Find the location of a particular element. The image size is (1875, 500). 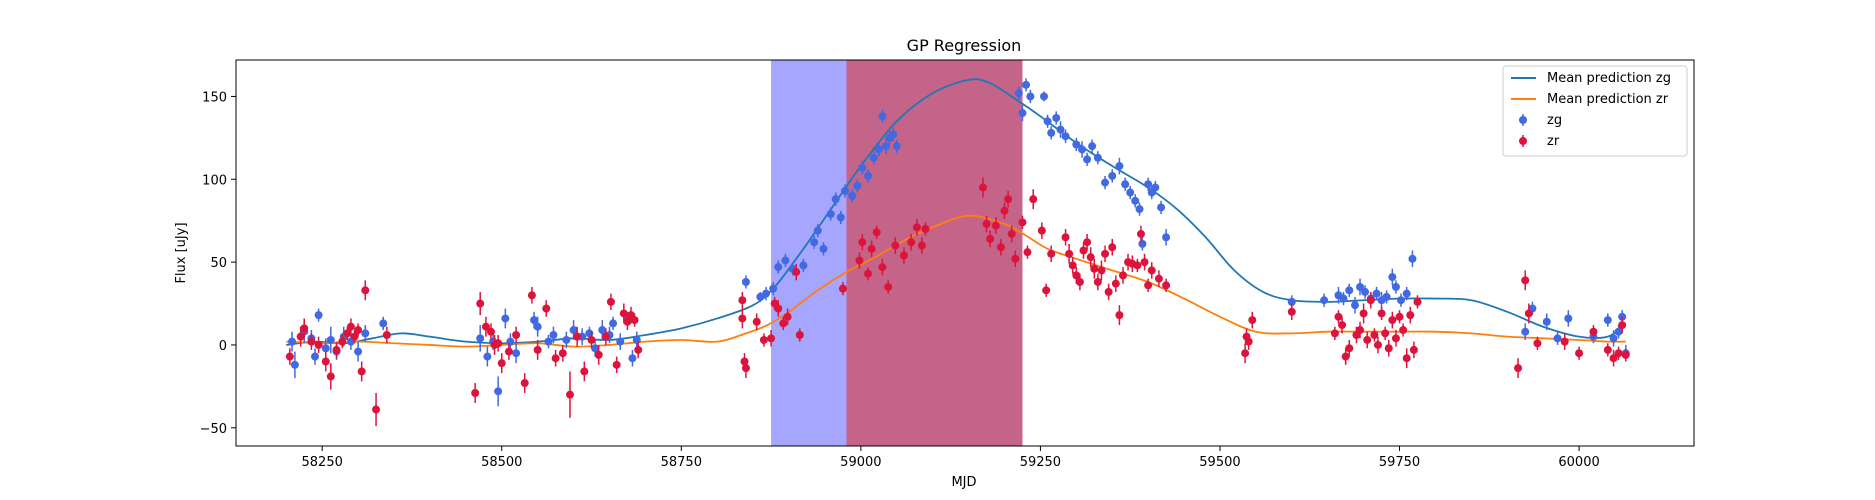

y-tick-label: 50 is located at coordinates (218, 263).